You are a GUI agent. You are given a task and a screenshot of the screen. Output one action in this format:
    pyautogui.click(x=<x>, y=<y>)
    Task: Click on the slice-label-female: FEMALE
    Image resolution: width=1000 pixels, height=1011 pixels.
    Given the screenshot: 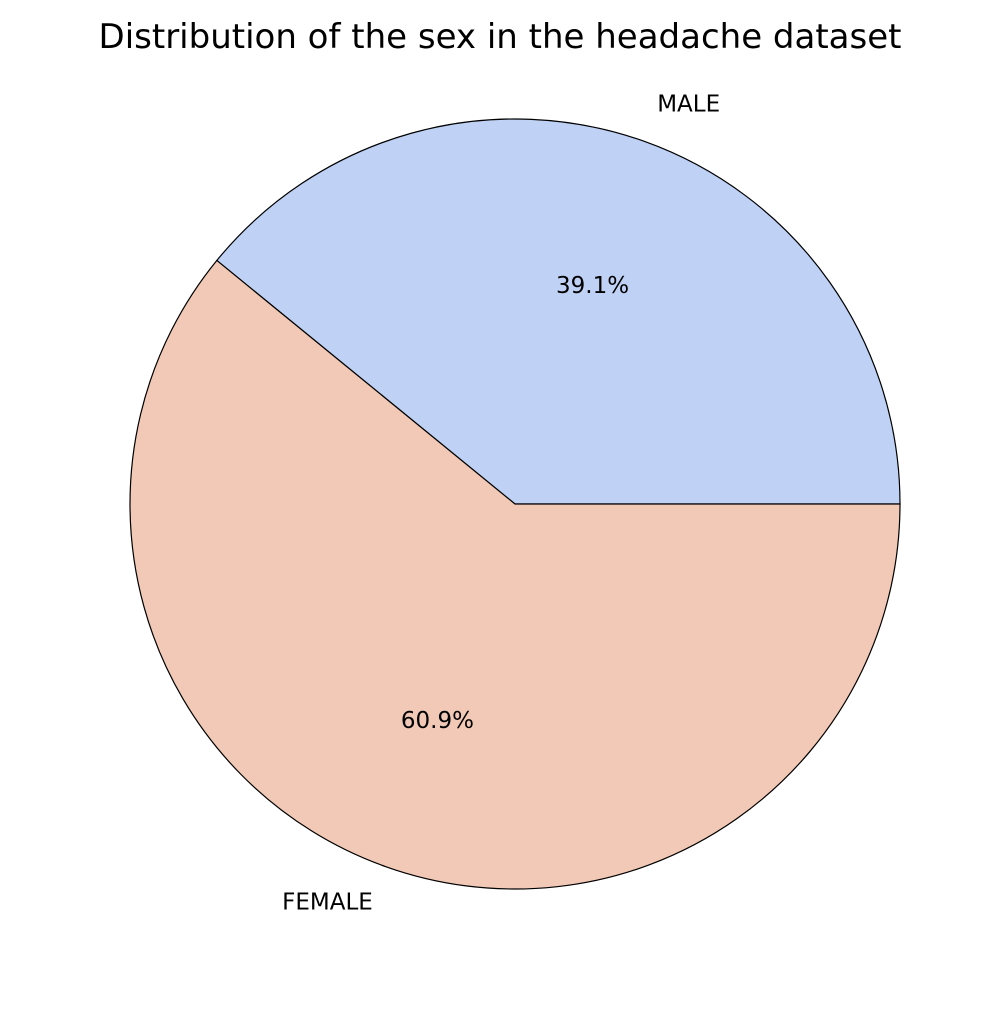 What is the action you would take?
    pyautogui.click(x=327, y=902)
    